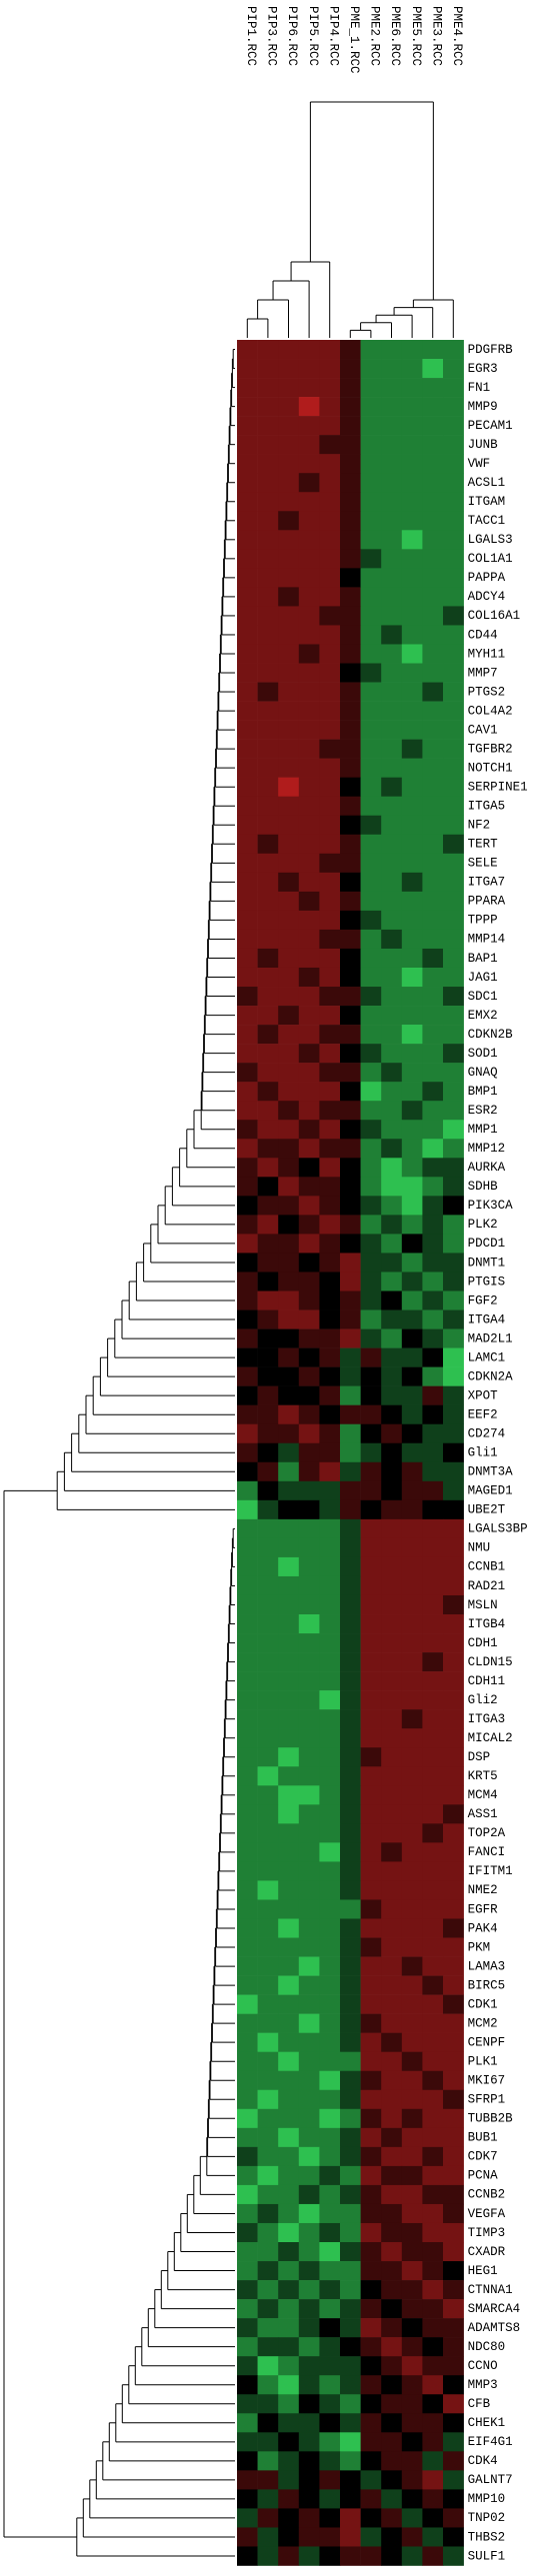 This screenshot has width=557, height=2576. What do you see at coordinates (487, 2423) in the screenshot?
I see `row-label: CHEK1` at bounding box center [487, 2423].